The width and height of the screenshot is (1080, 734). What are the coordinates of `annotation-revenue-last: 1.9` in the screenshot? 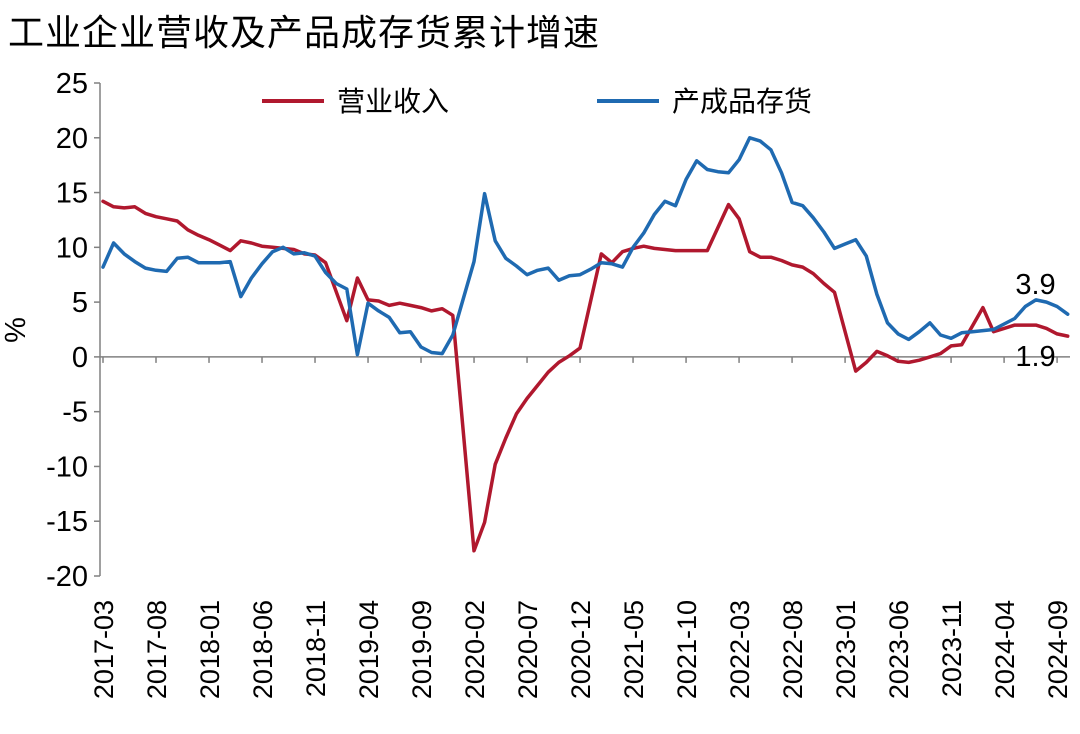 It's located at (1035, 357).